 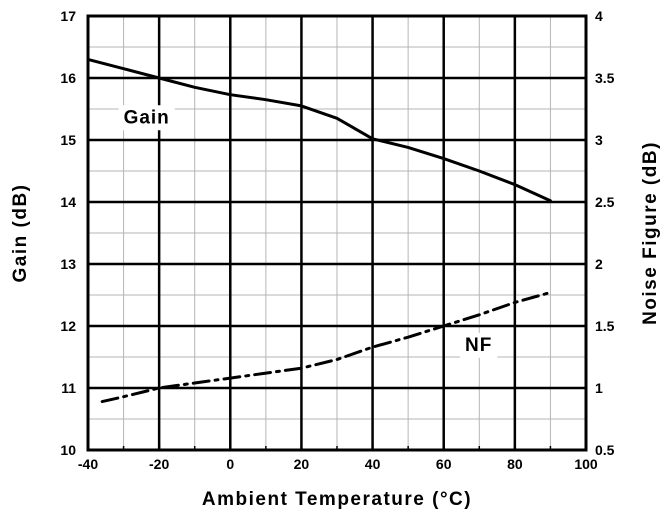 I want to click on x-tick-label: 60, so click(x=444, y=464).